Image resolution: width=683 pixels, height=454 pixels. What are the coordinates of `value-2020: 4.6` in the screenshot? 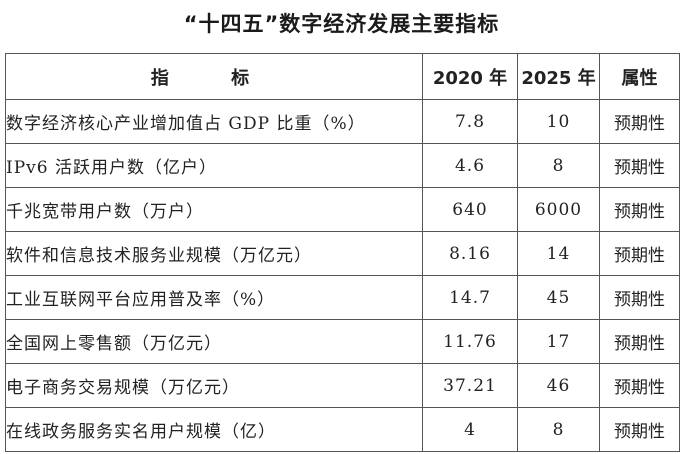 It's located at (470, 165).